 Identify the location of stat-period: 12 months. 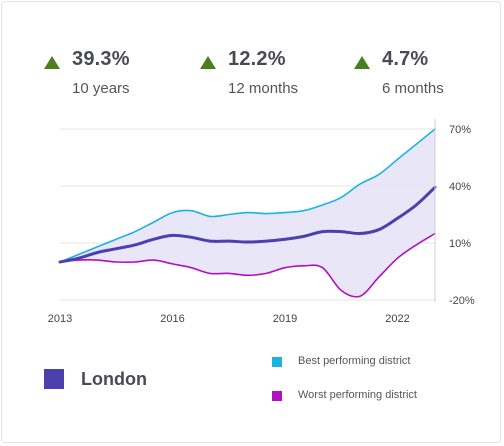
(263, 88).